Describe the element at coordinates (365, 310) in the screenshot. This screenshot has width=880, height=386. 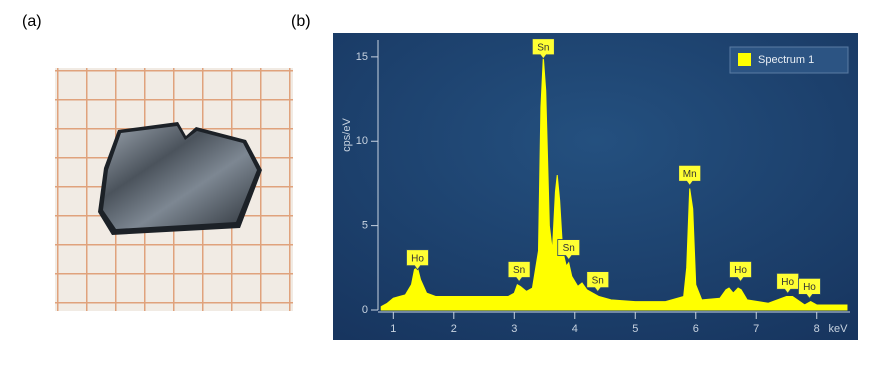
I see `y-tick-label: 0` at that location.